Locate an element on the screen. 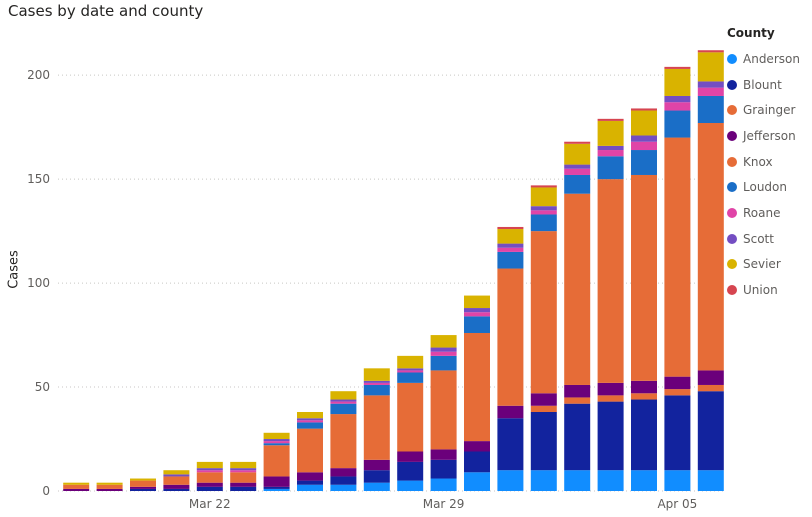  bar-segment: Apr 02 — Grainger: 3 is located at coordinates (577, 400).